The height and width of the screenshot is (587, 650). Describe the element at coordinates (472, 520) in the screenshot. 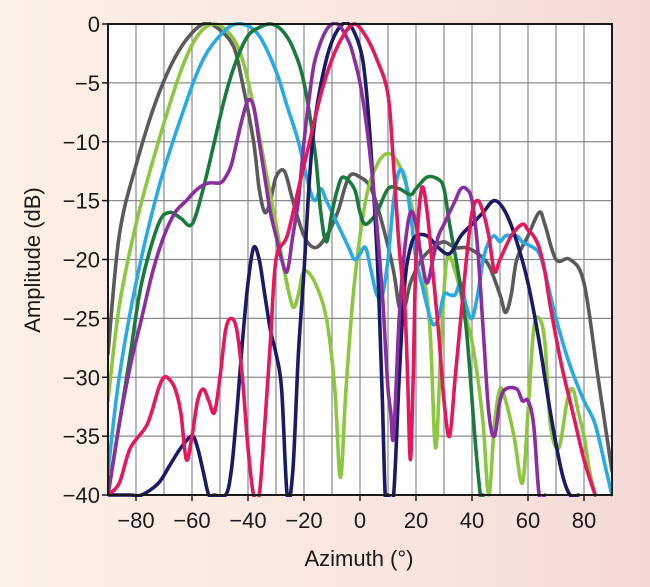

I see `x-tick-label: 40` at that location.